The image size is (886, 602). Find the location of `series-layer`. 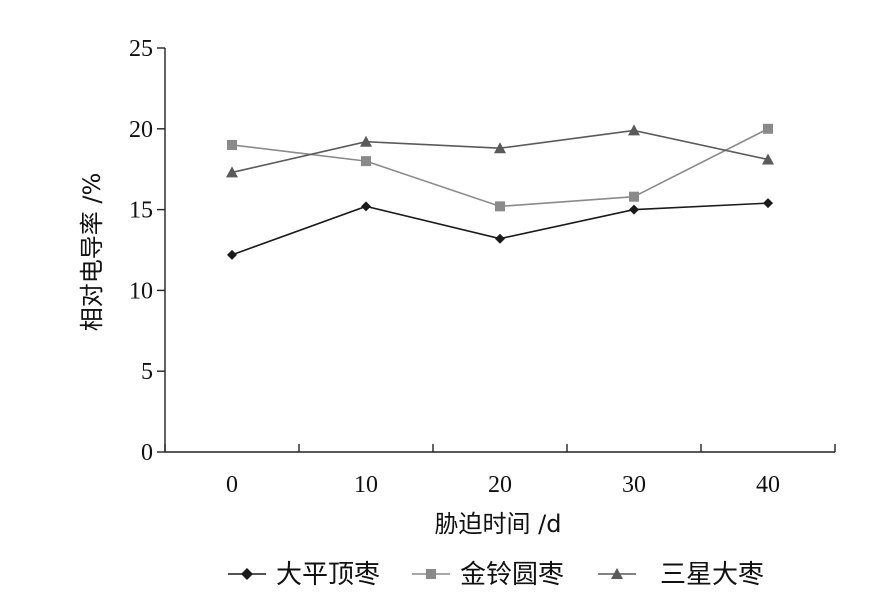

series-layer is located at coordinates (500, 191).